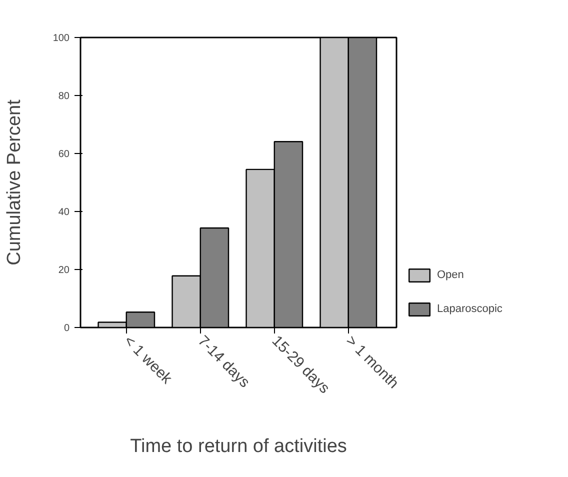 The image size is (568, 477). Describe the element at coordinates (450, 275) in the screenshot. I see `legend-label: Open` at that location.